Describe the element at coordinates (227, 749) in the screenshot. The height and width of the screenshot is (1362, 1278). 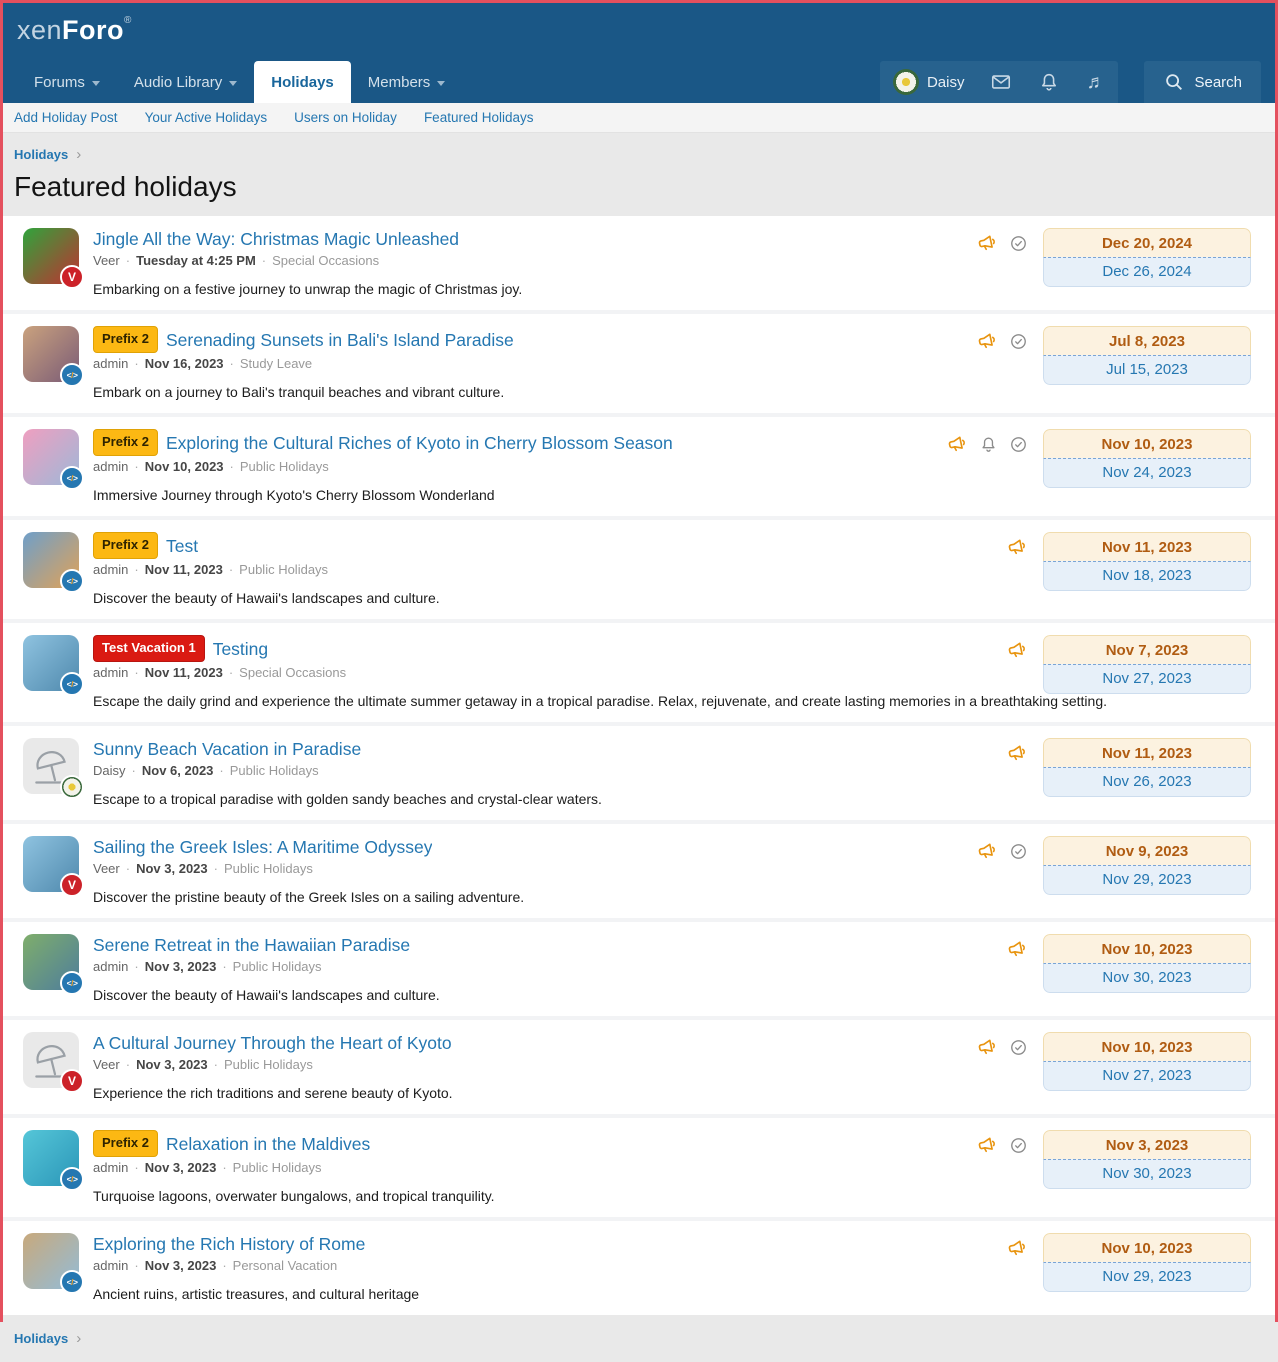
I see `holiday-title-link: Sunny Beach Vacation in Paradise` at that location.